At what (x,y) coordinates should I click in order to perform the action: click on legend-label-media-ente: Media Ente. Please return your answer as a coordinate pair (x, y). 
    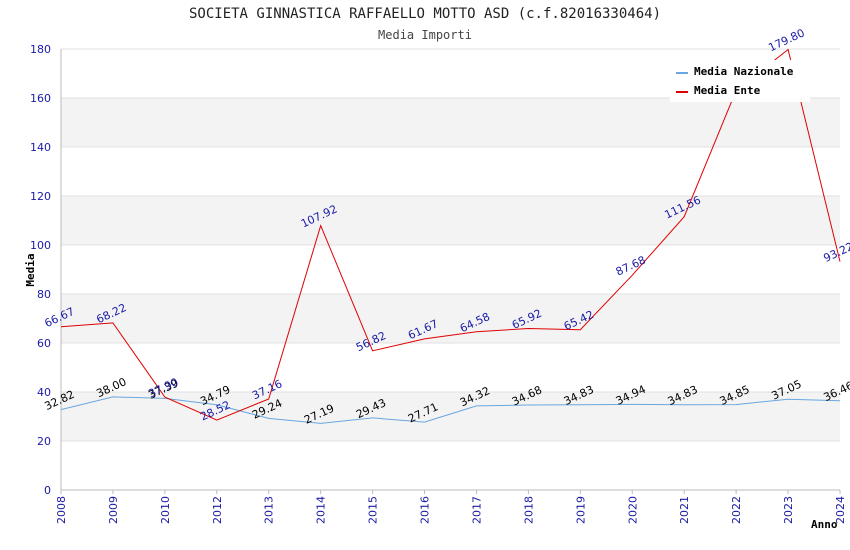
    Looking at the image, I should click on (727, 90).